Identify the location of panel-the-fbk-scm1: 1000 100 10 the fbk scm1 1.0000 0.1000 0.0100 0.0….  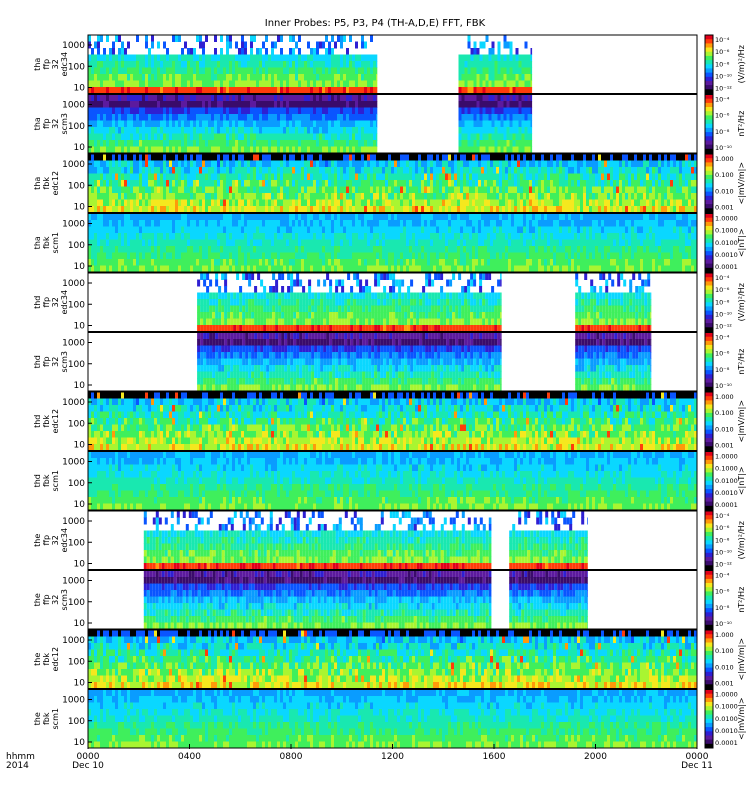
(389, 719).